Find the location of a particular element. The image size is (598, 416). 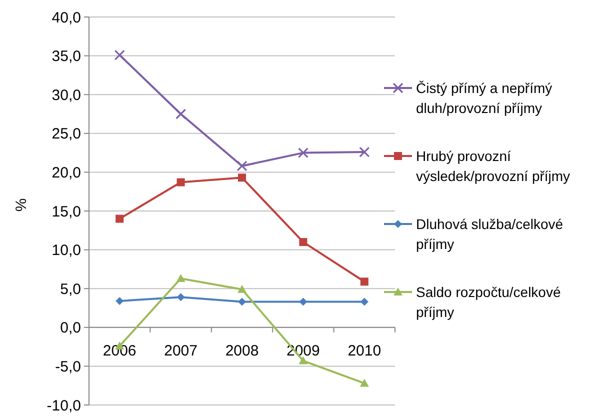

y-axis-title: % is located at coordinates (21, 205).